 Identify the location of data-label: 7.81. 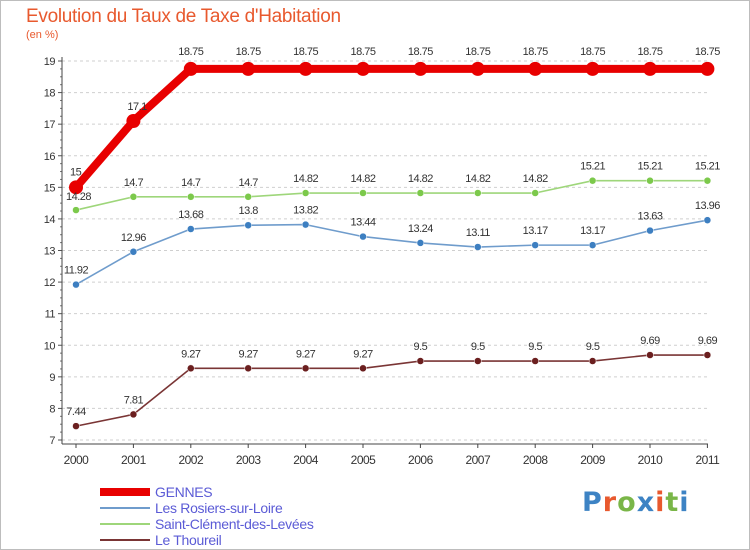
(134, 400).